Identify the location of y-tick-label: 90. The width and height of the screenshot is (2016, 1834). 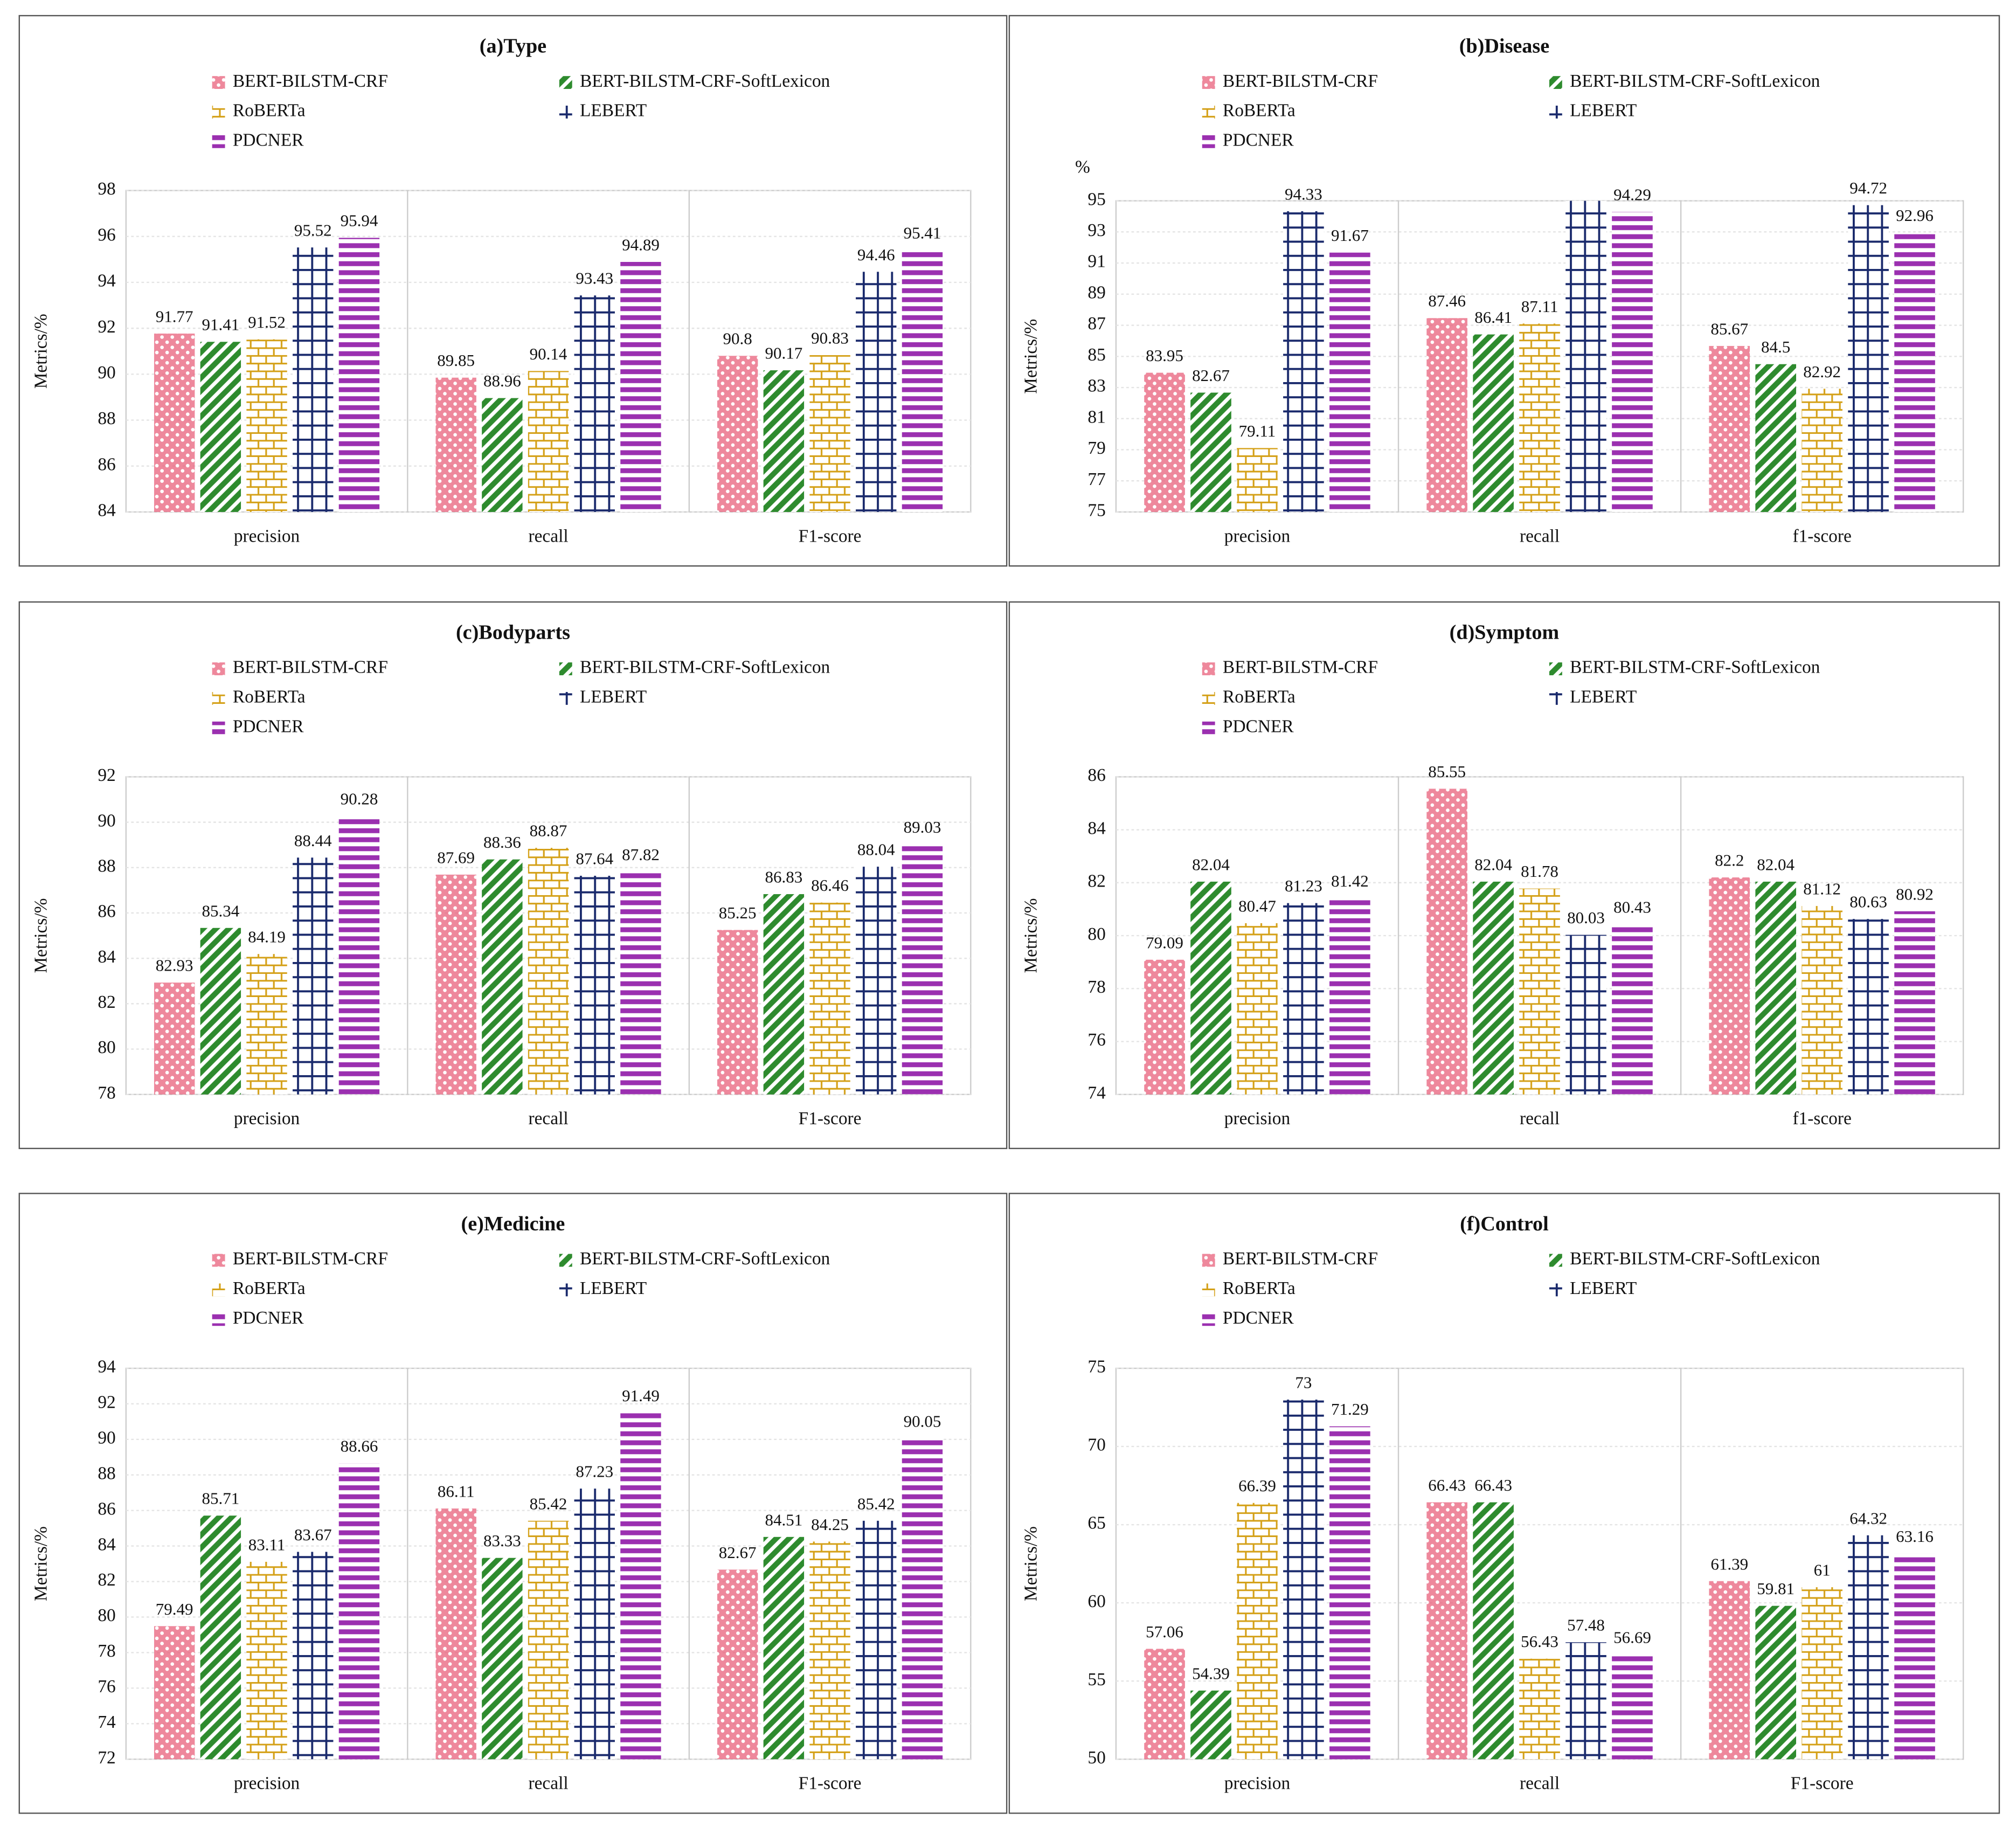
(106, 1438).